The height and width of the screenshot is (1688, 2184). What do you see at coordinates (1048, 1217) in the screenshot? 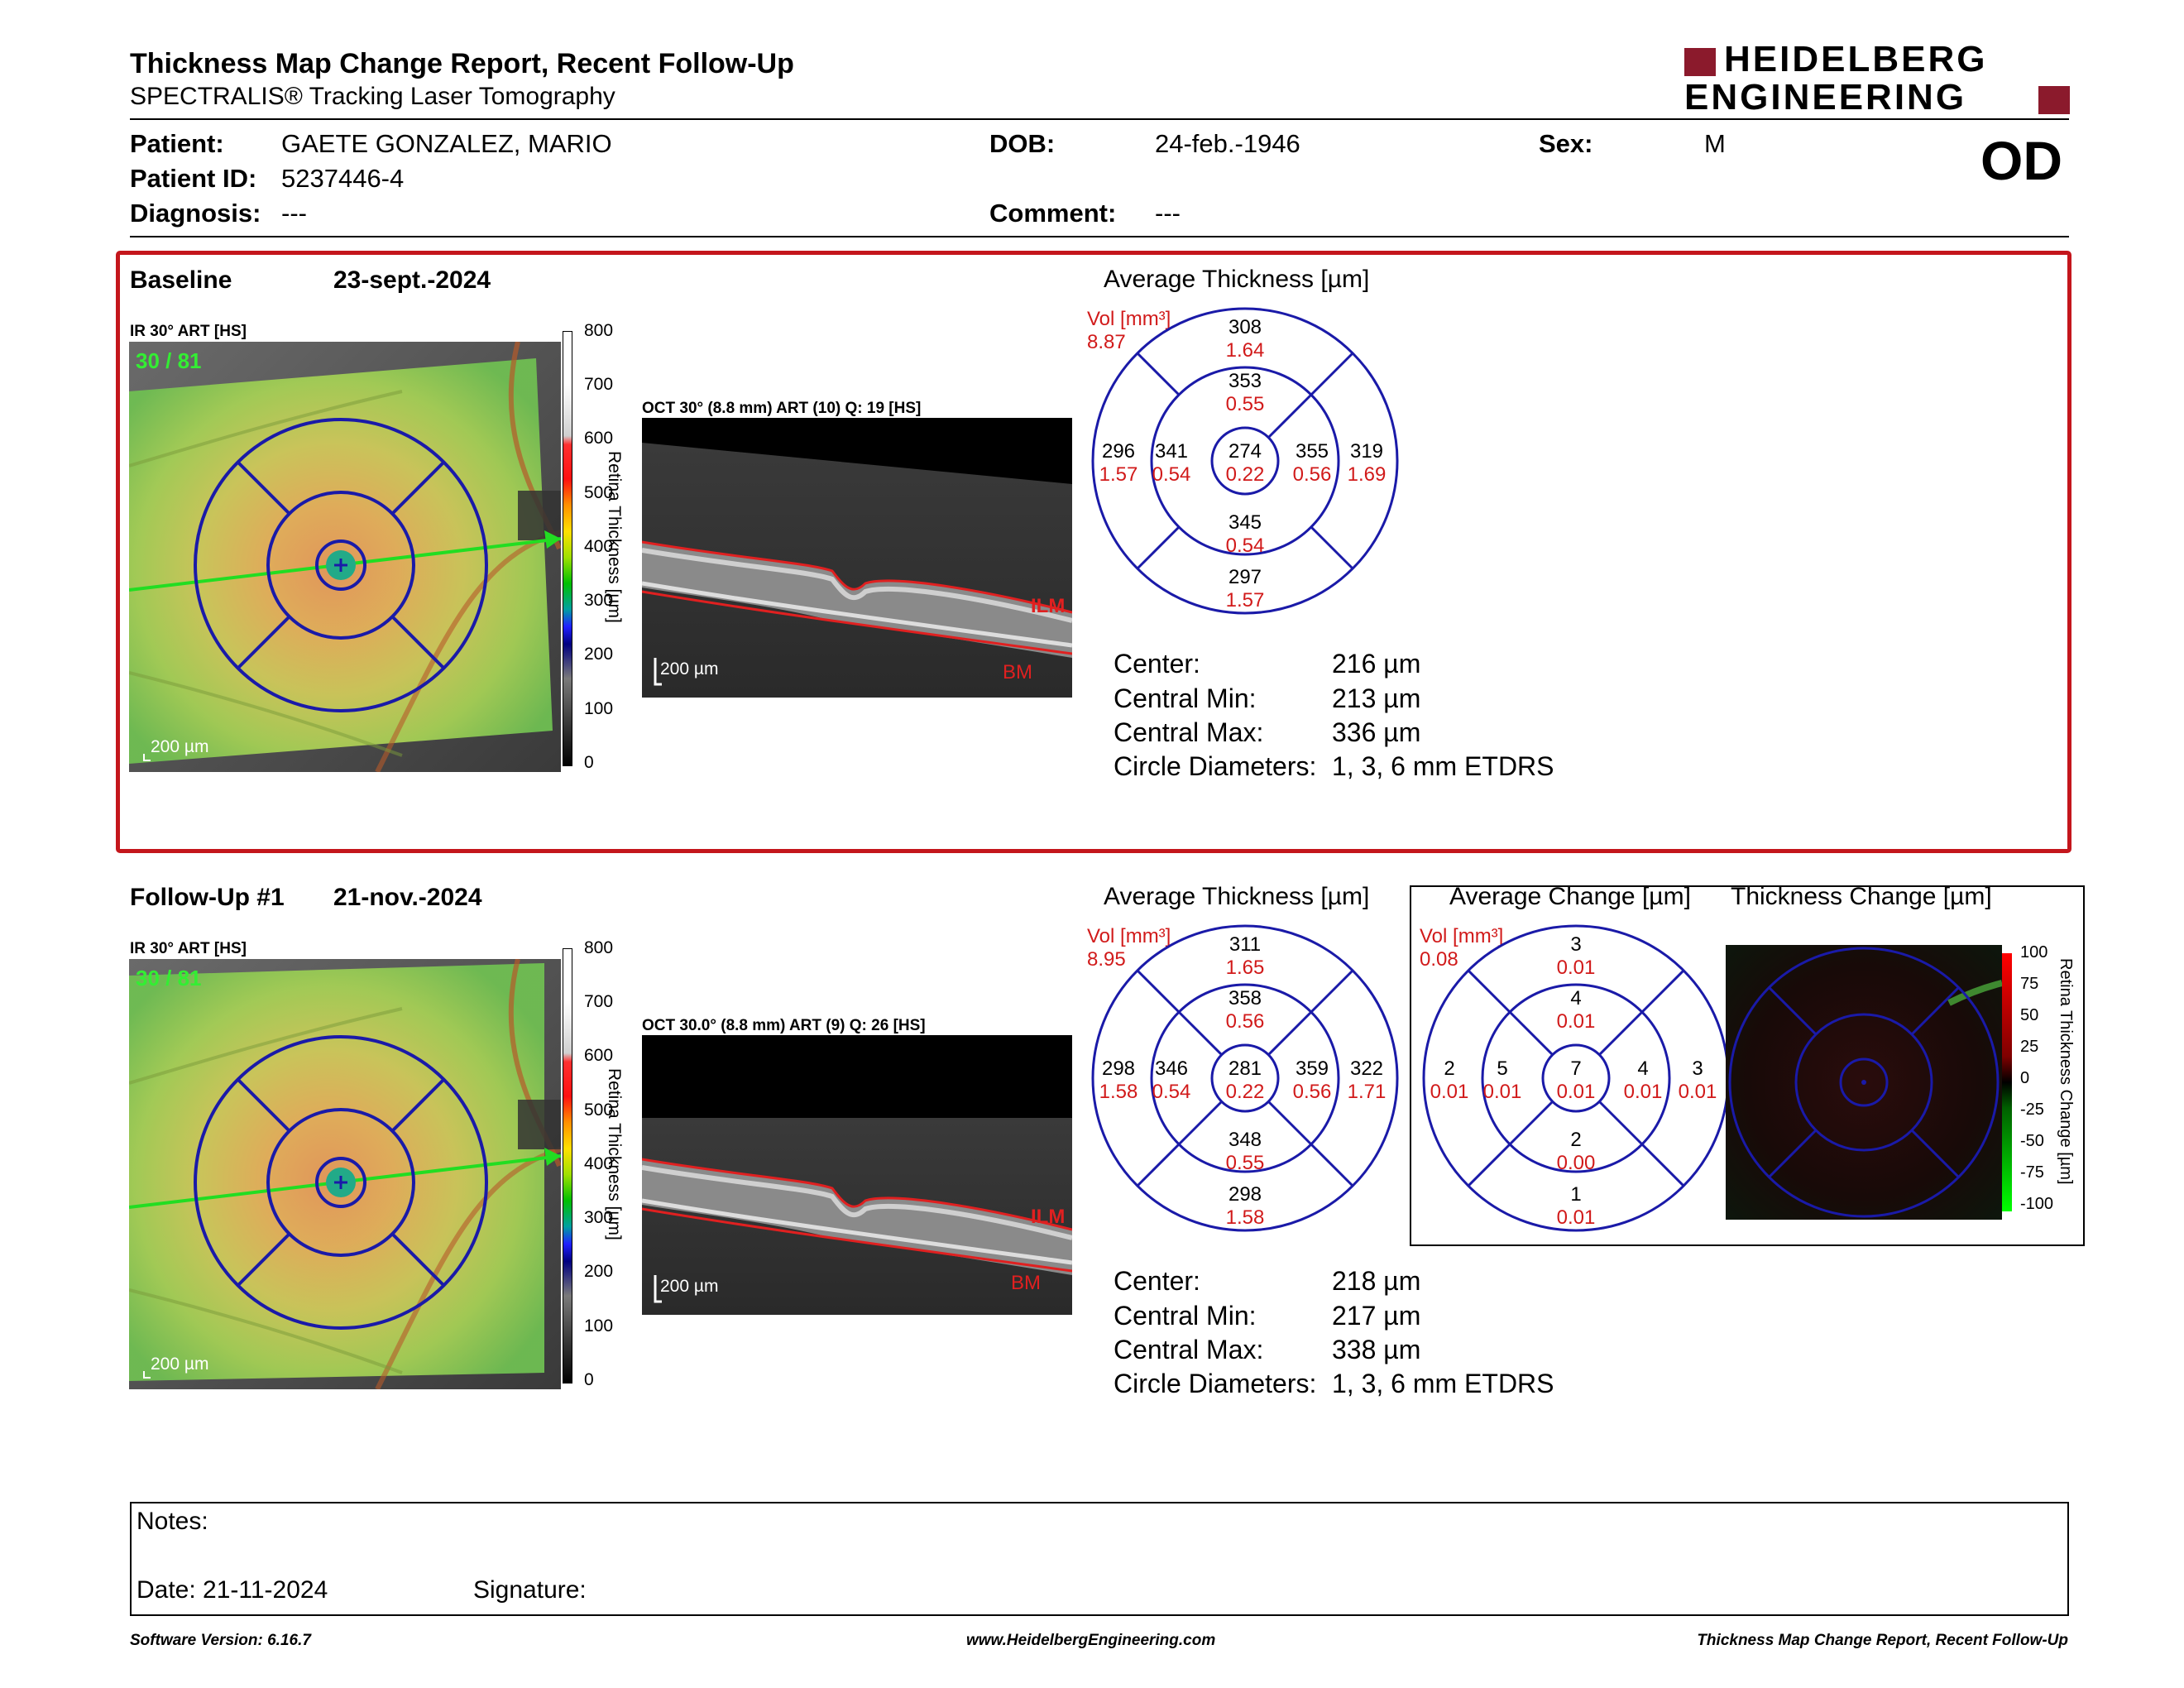
I see `followup-ilm-label: ILM` at bounding box center [1048, 1217].